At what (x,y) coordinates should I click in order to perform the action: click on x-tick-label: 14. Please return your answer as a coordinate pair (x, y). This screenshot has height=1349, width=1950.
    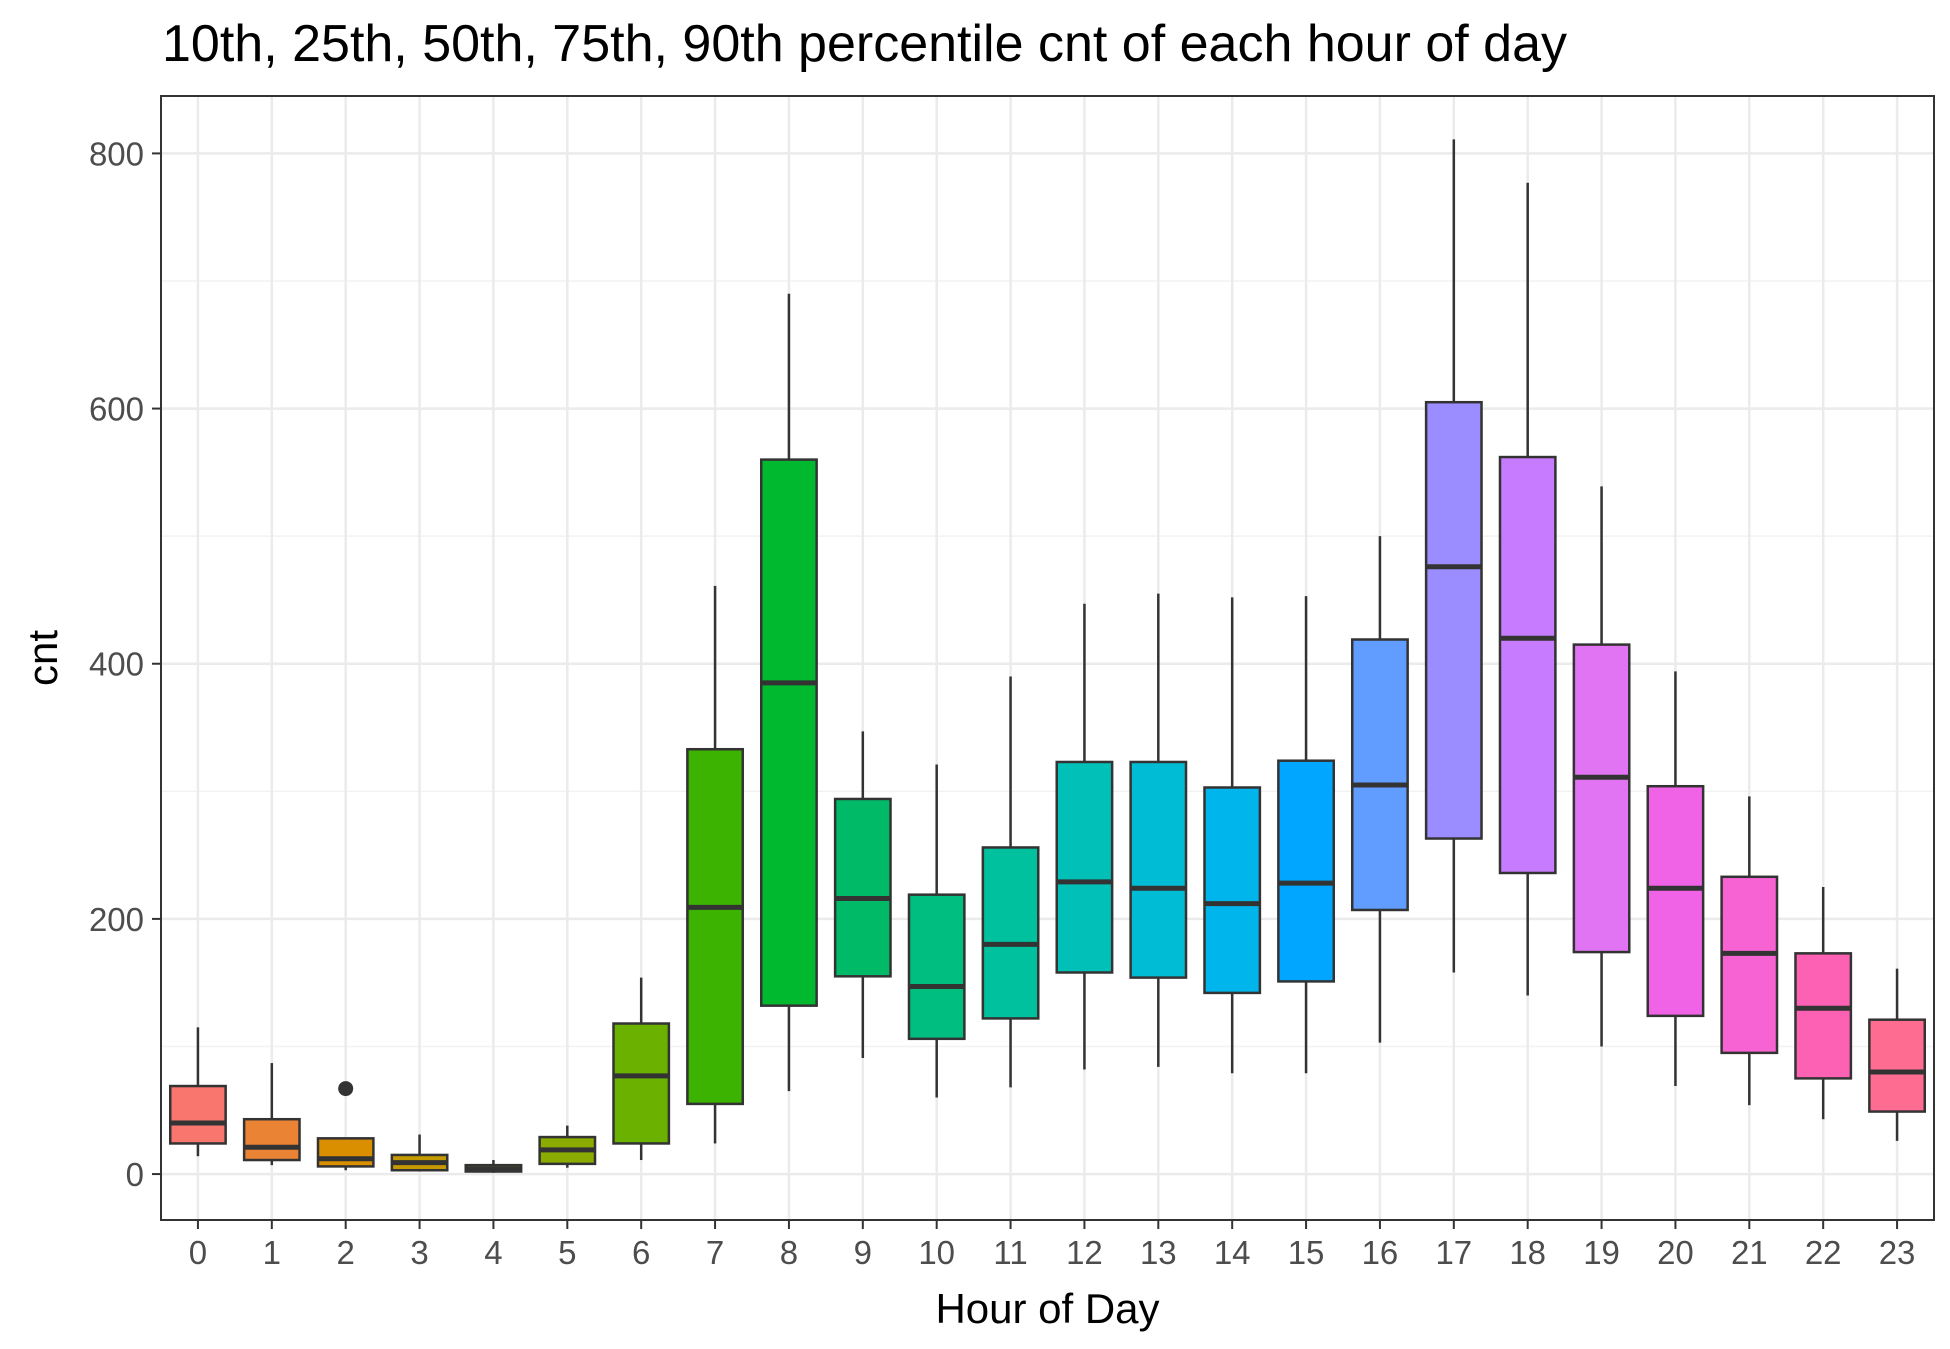
    Looking at the image, I should click on (1232, 1252).